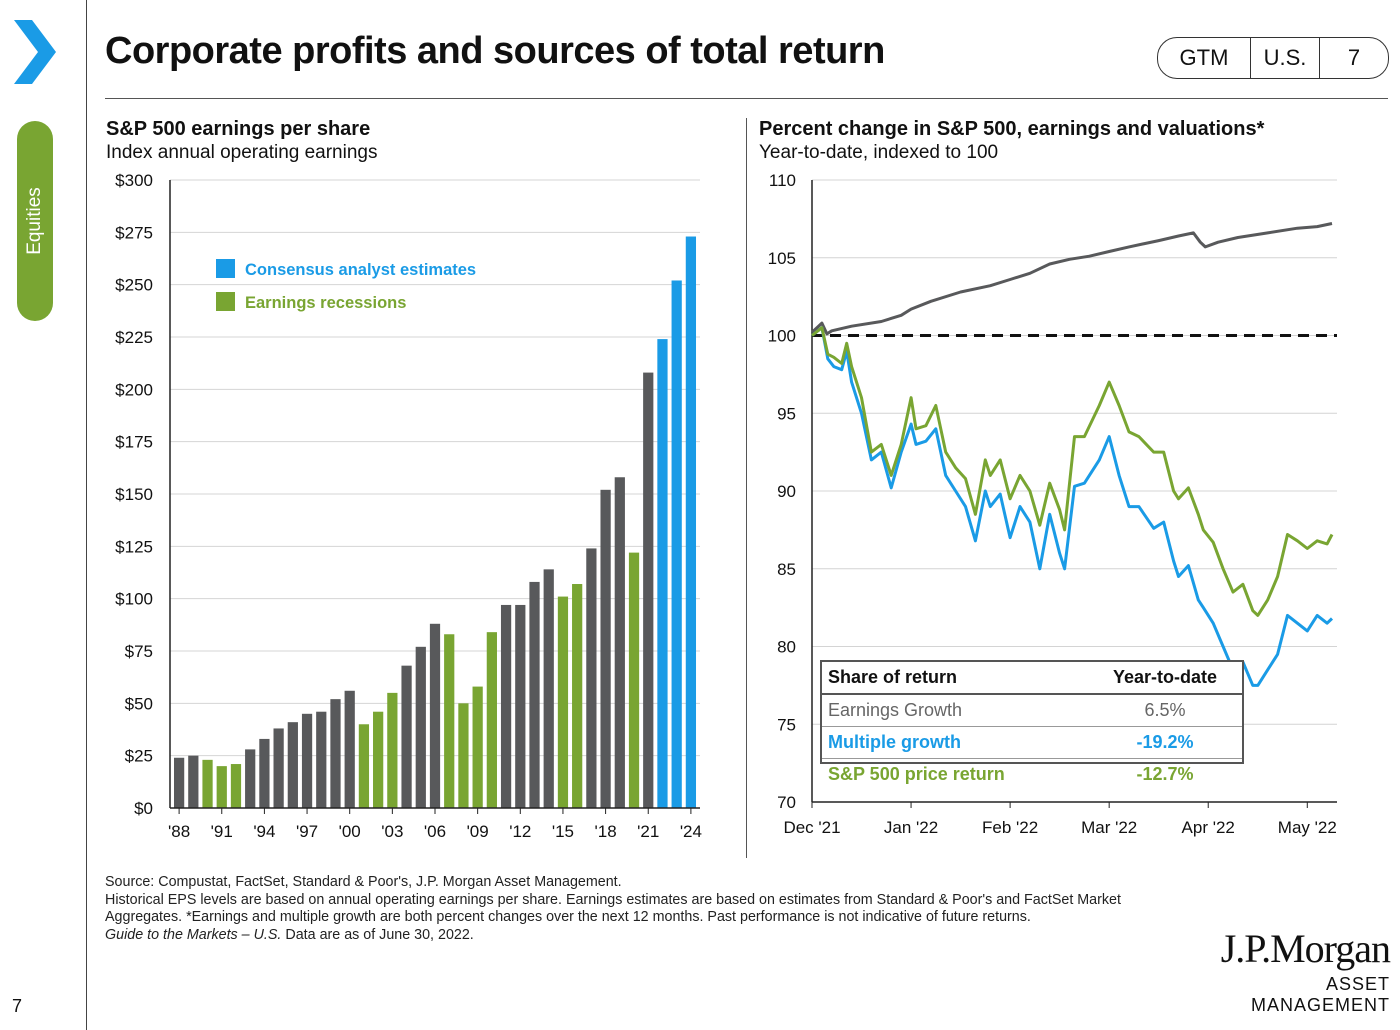 The width and height of the screenshot is (1400, 1030). I want to click on jpmorgan-logo: J.P.Morgan ASSET MANAGEMENT, so click(1290, 970).